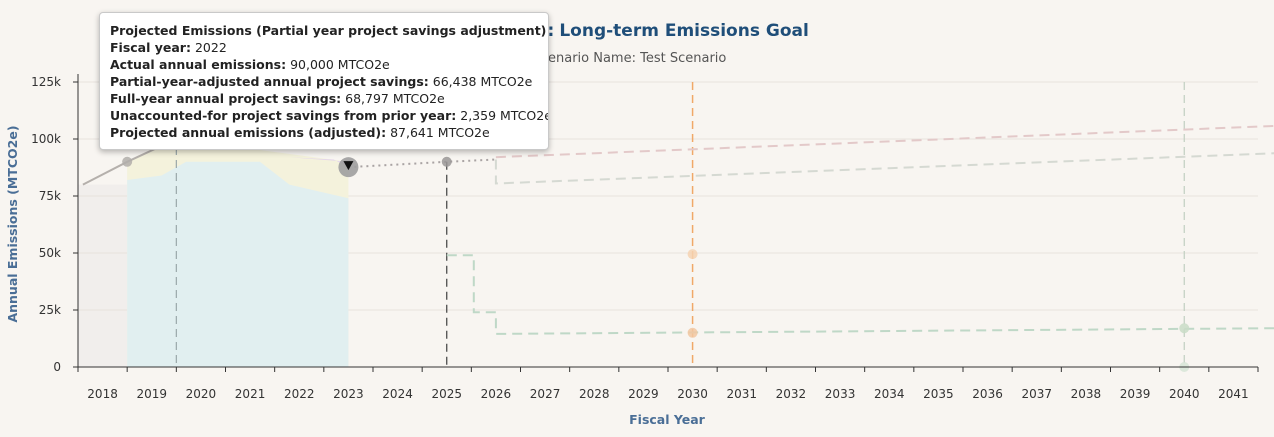 This screenshot has height=437, width=1274. I want to click on x-tick-label: 2029, so click(643, 394).